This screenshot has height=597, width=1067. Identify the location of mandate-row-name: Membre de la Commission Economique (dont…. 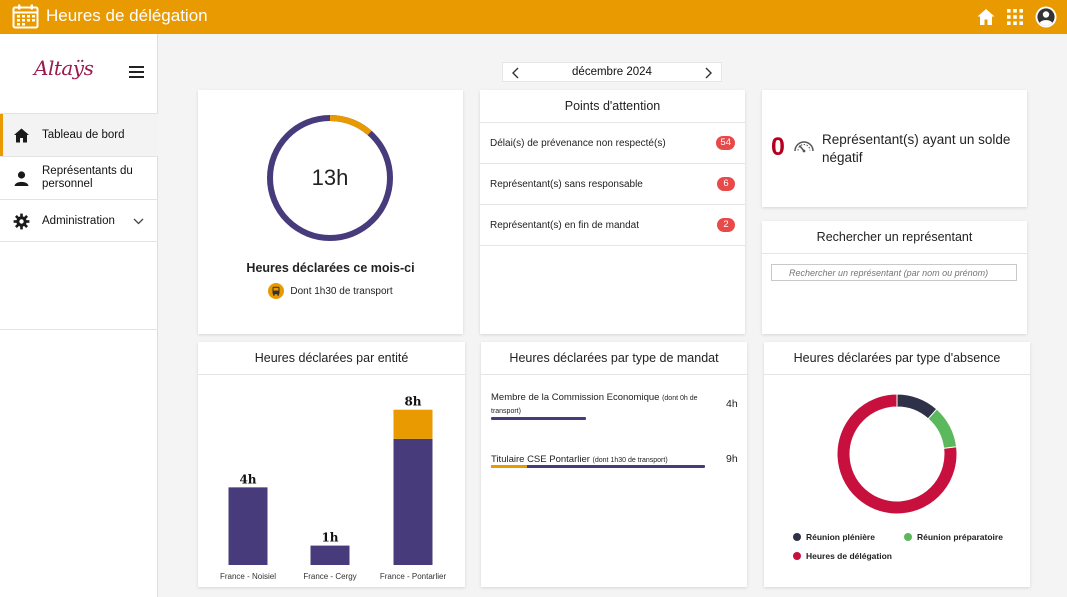
(602, 405).